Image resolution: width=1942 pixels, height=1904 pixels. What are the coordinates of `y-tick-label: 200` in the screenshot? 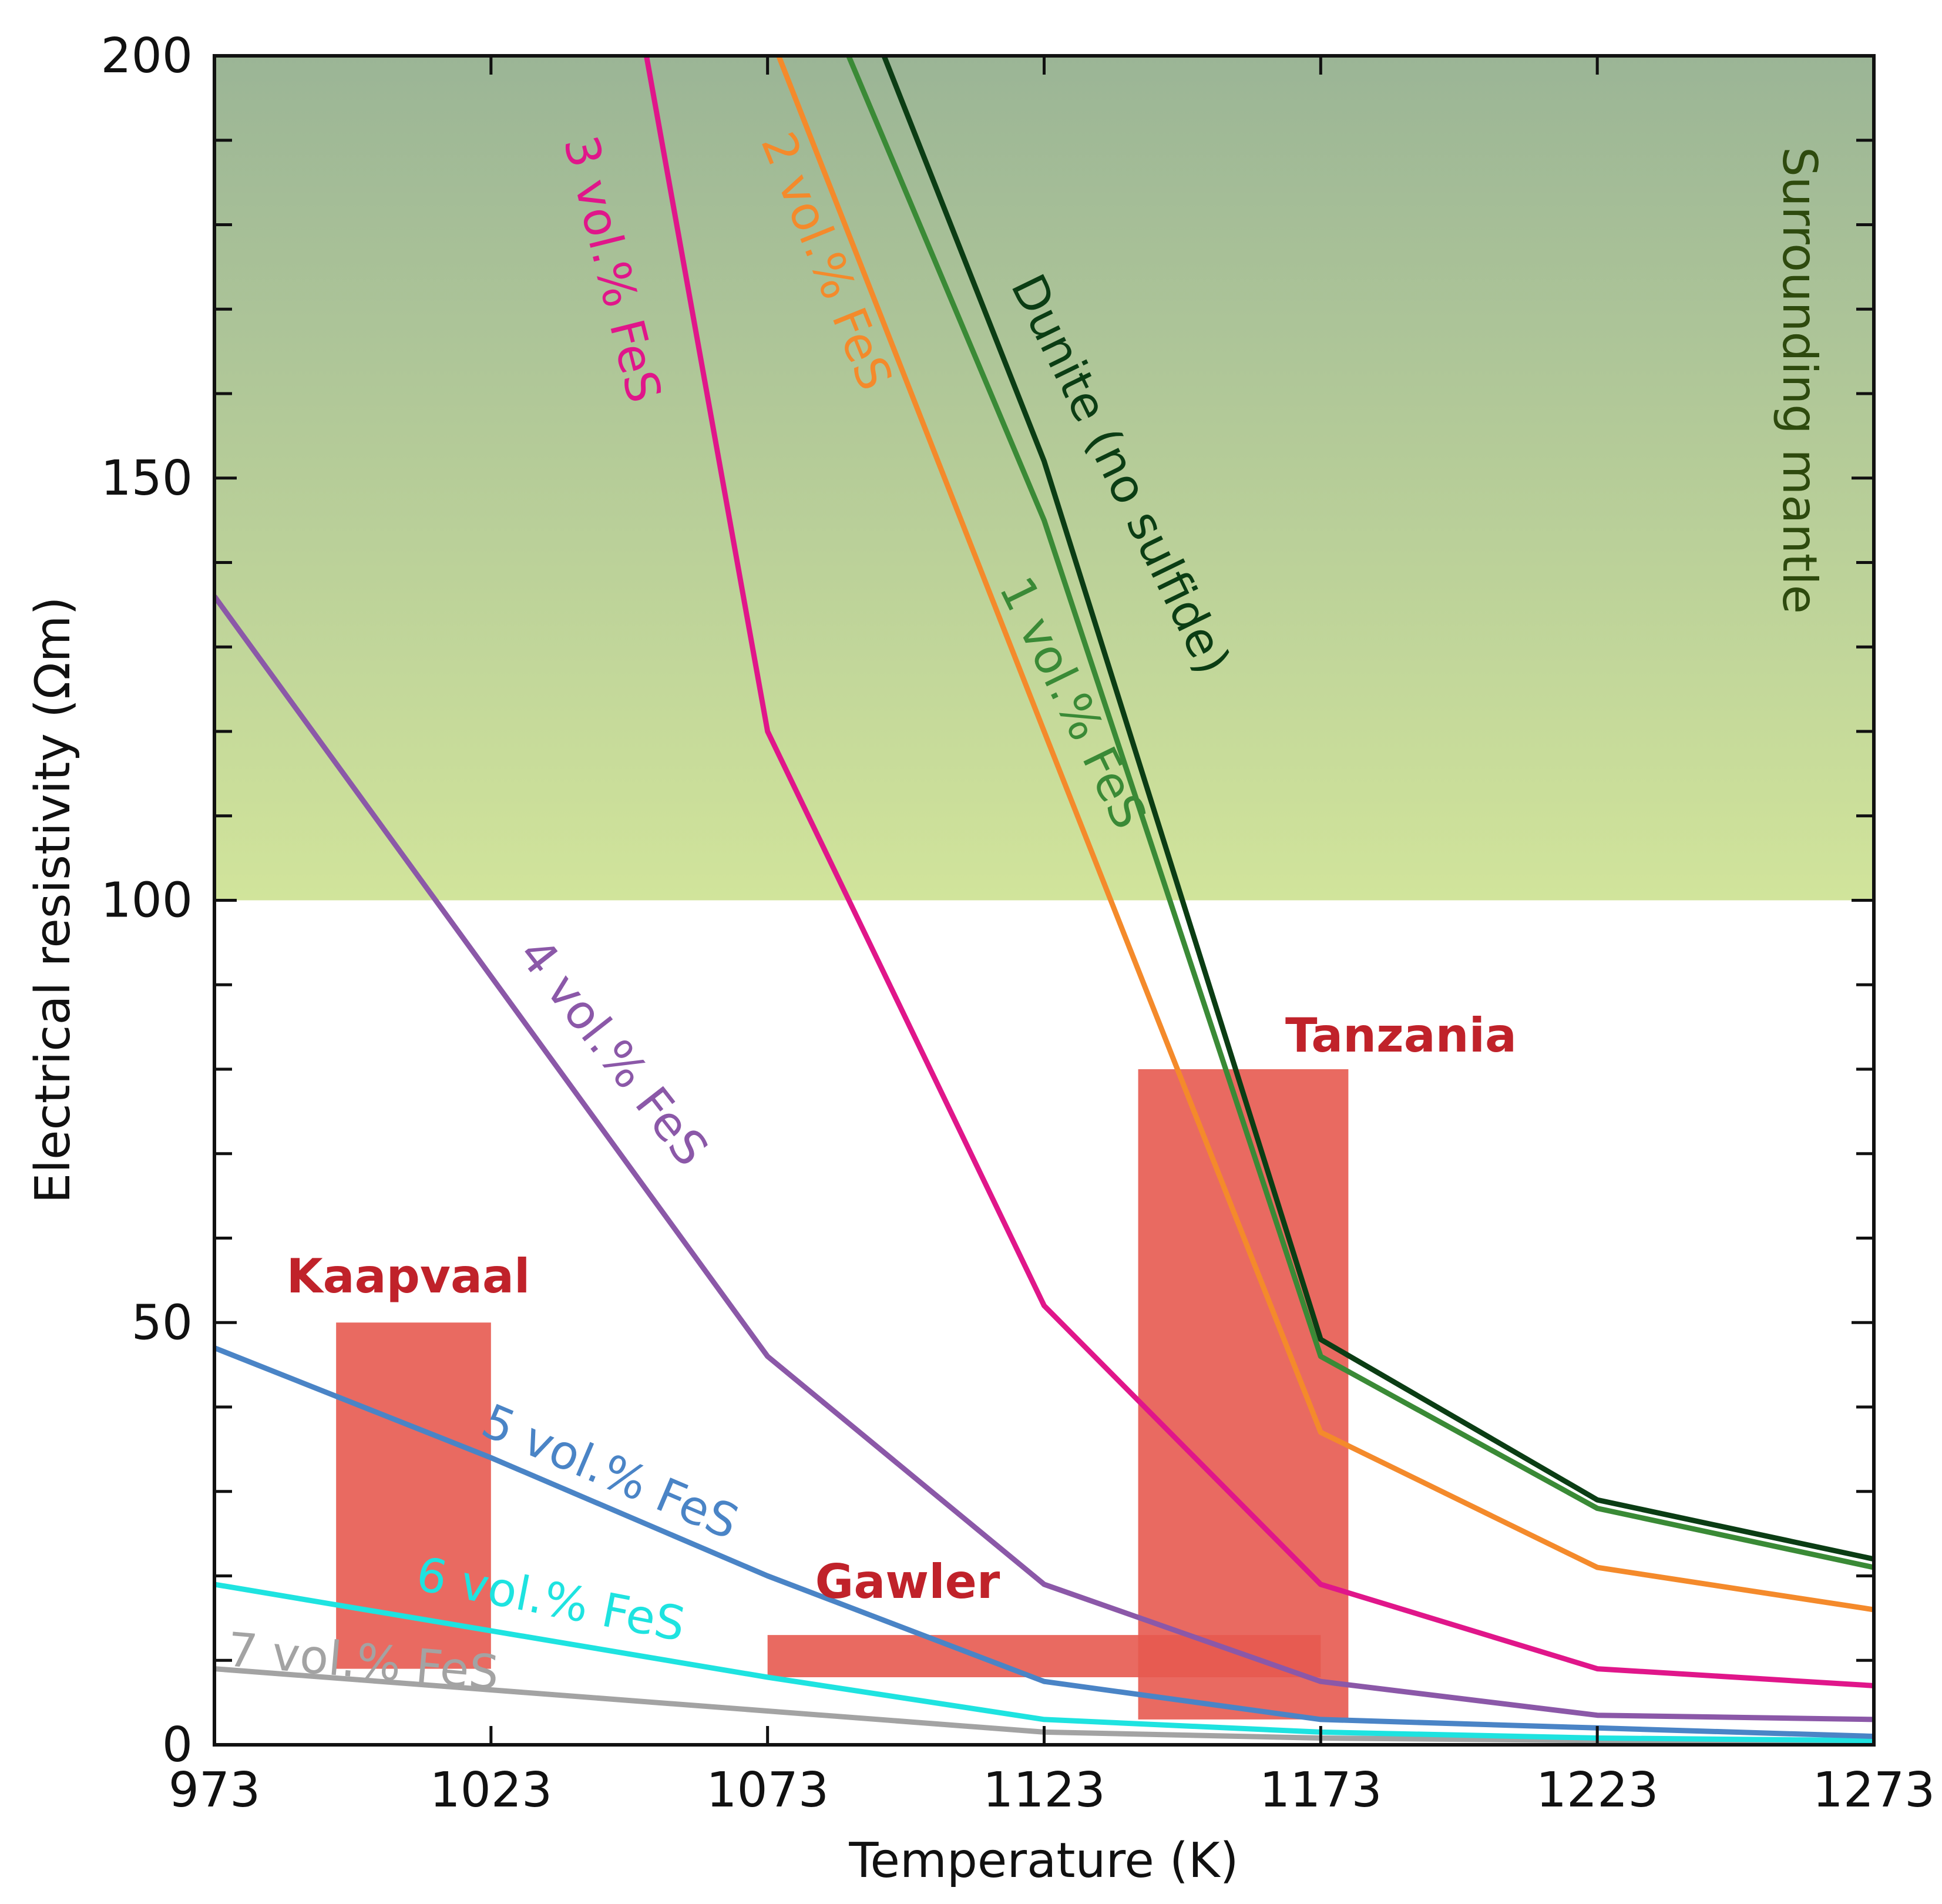 It's located at (146, 56).